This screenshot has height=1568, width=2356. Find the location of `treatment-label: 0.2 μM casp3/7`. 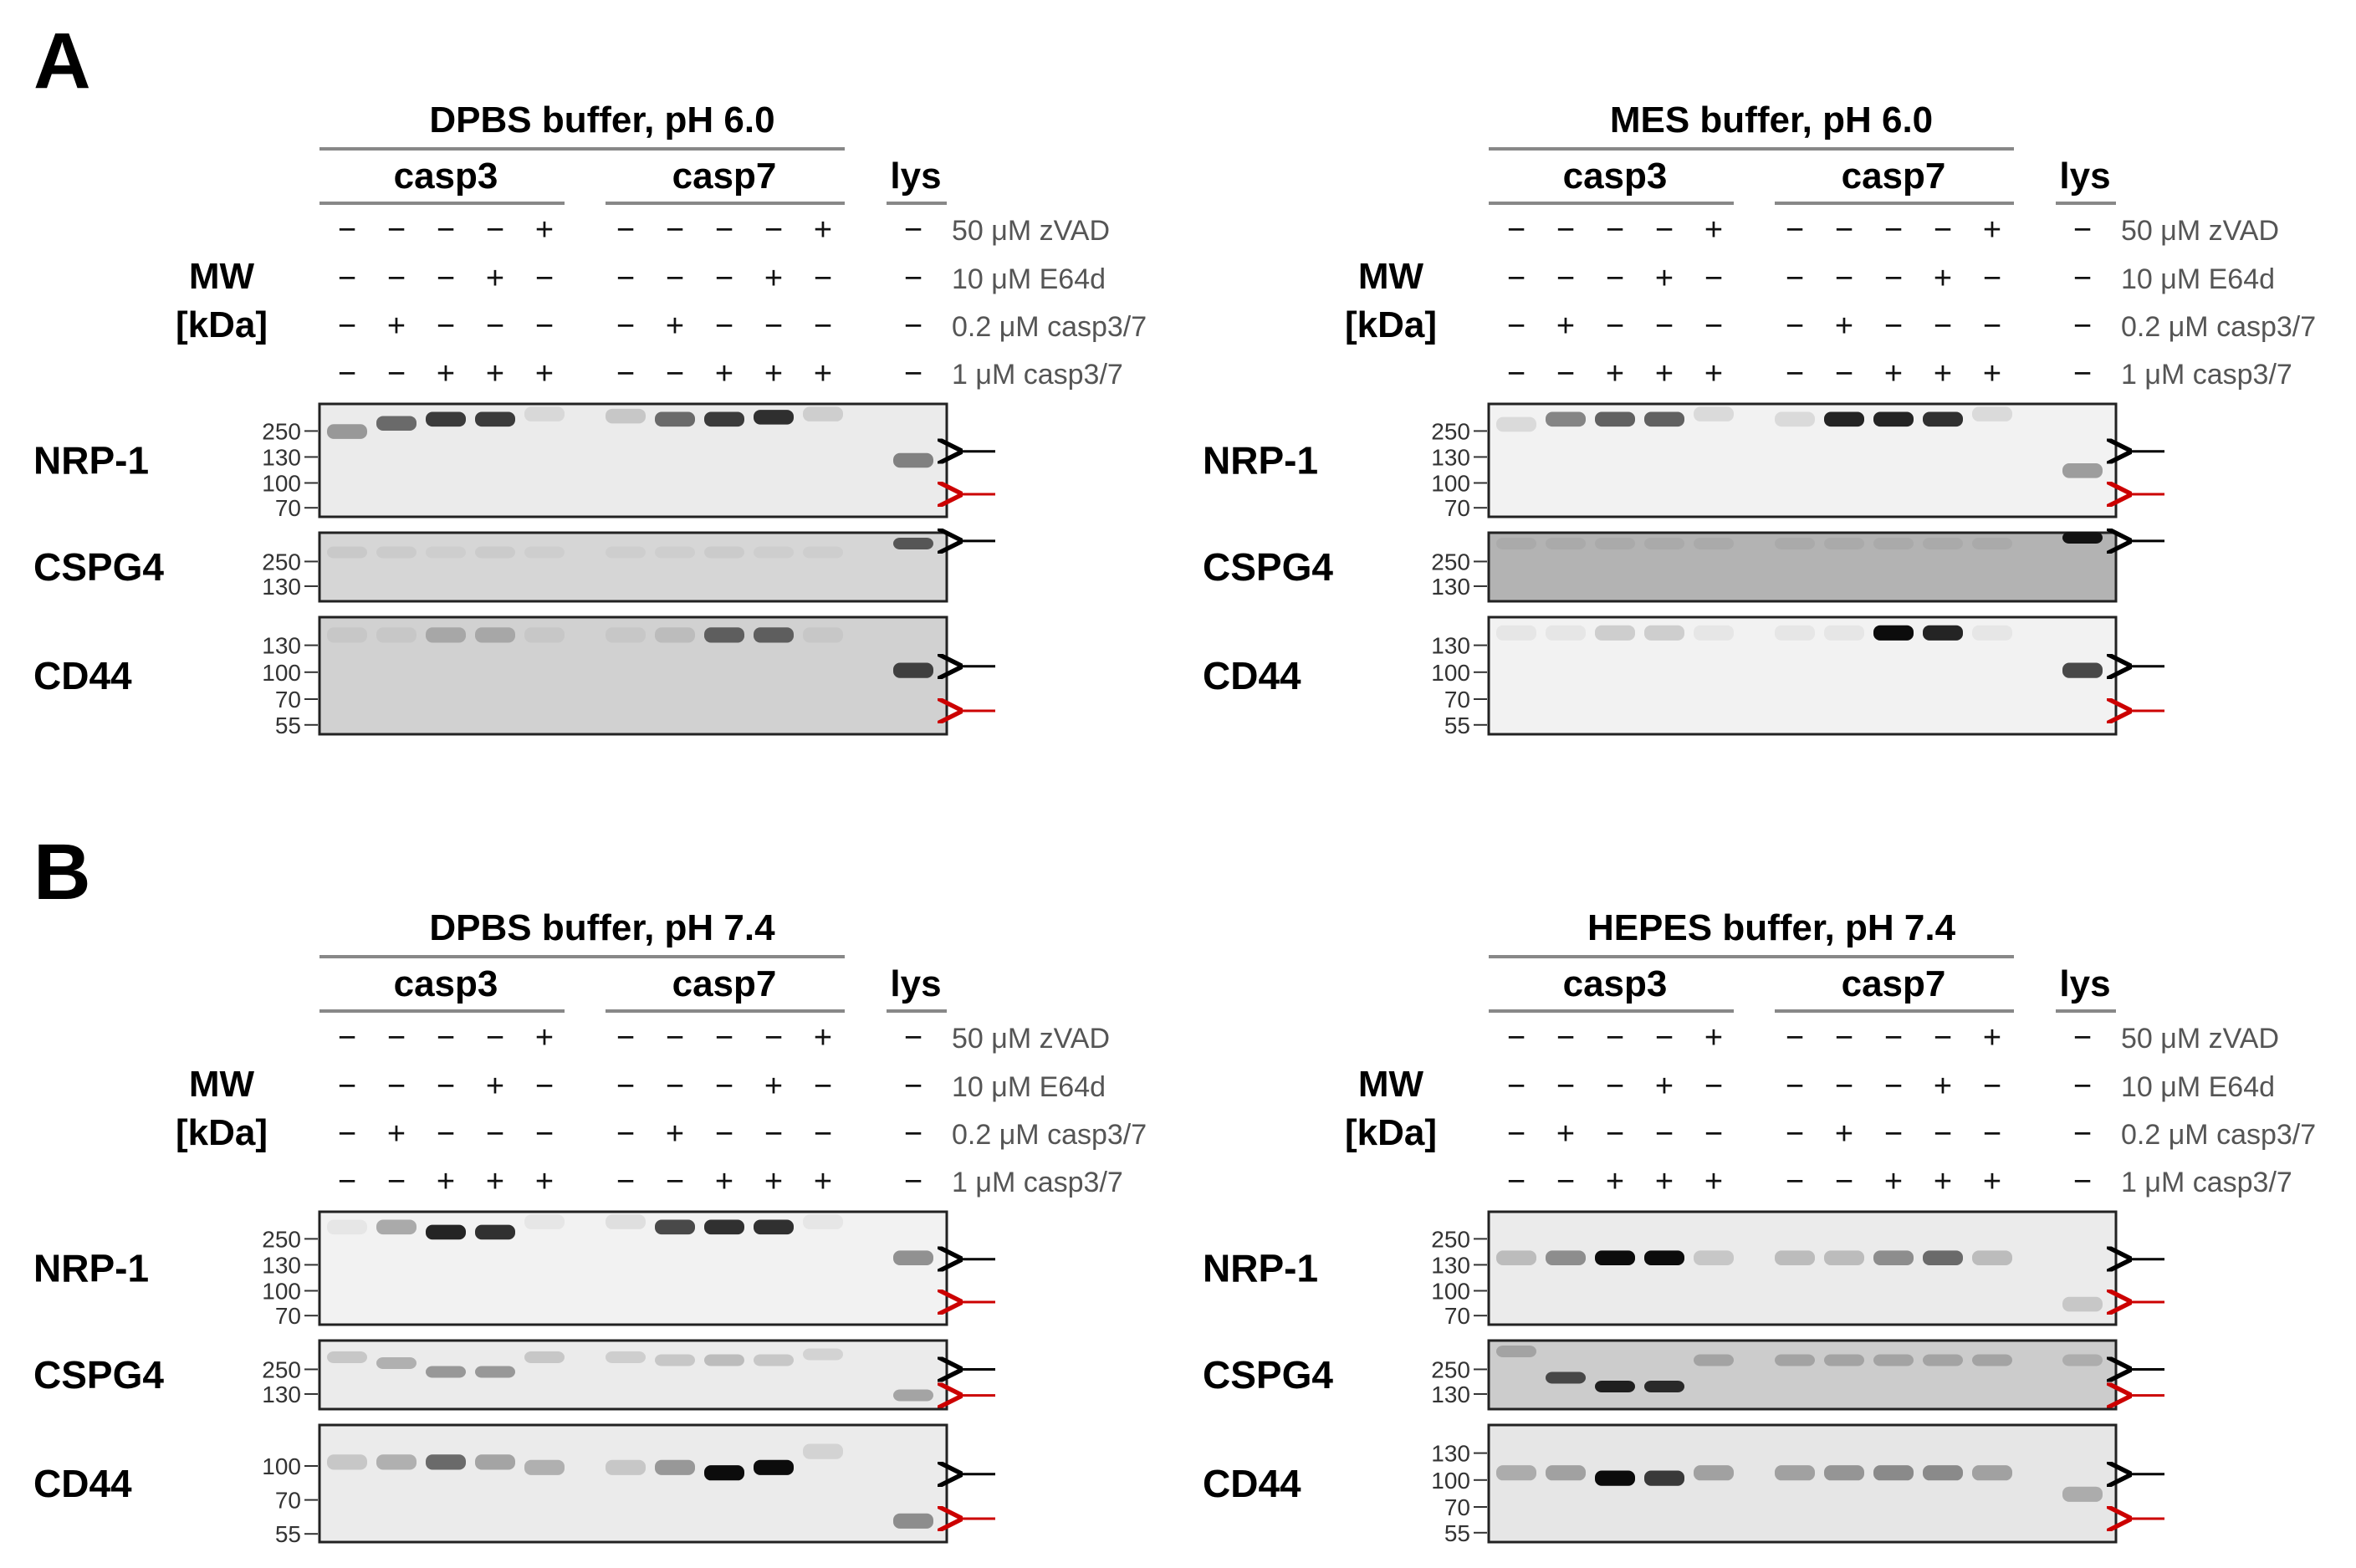

treatment-label: 0.2 μM casp3/7 is located at coordinates (2218, 327).